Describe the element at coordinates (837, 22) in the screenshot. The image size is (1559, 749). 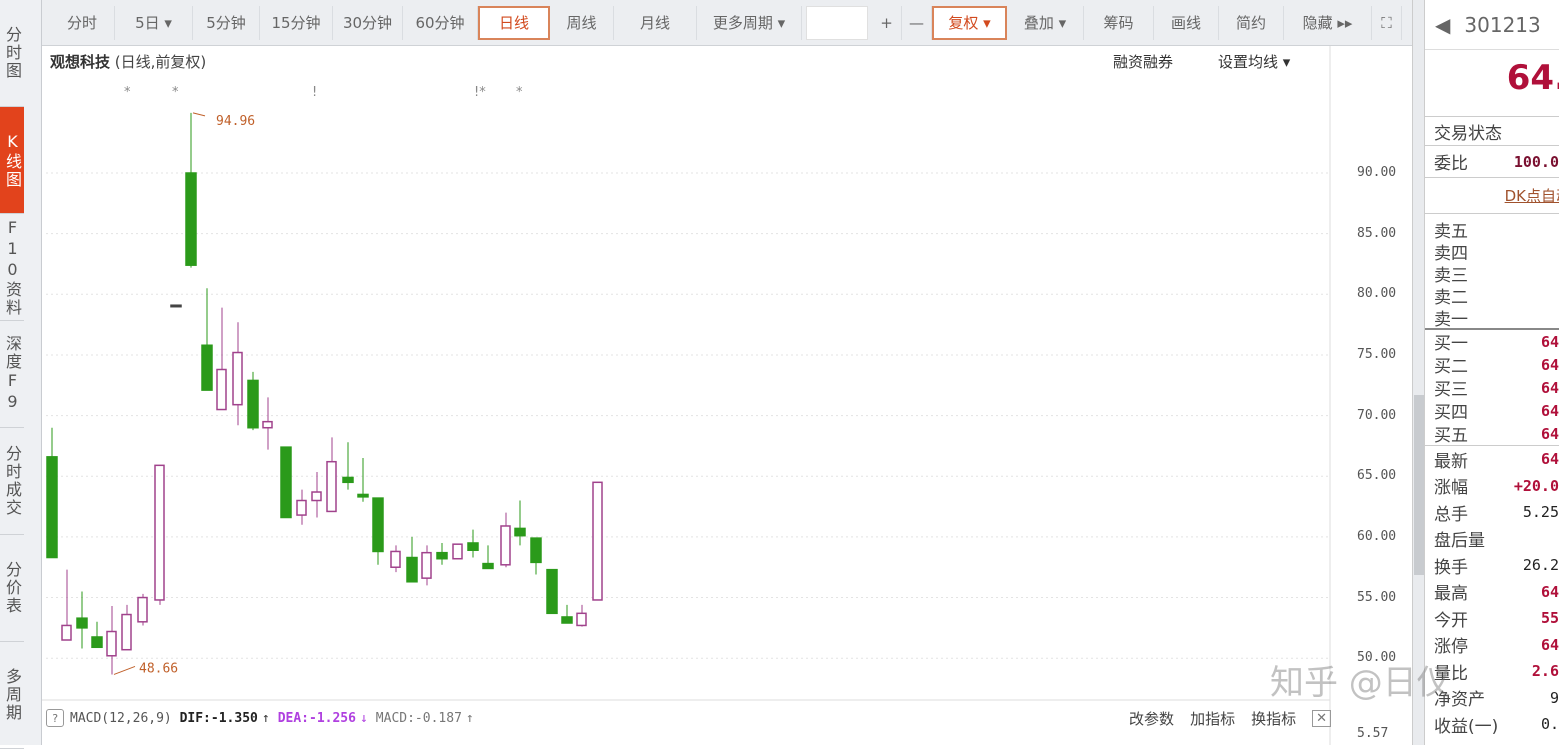
I see `period-input` at that location.